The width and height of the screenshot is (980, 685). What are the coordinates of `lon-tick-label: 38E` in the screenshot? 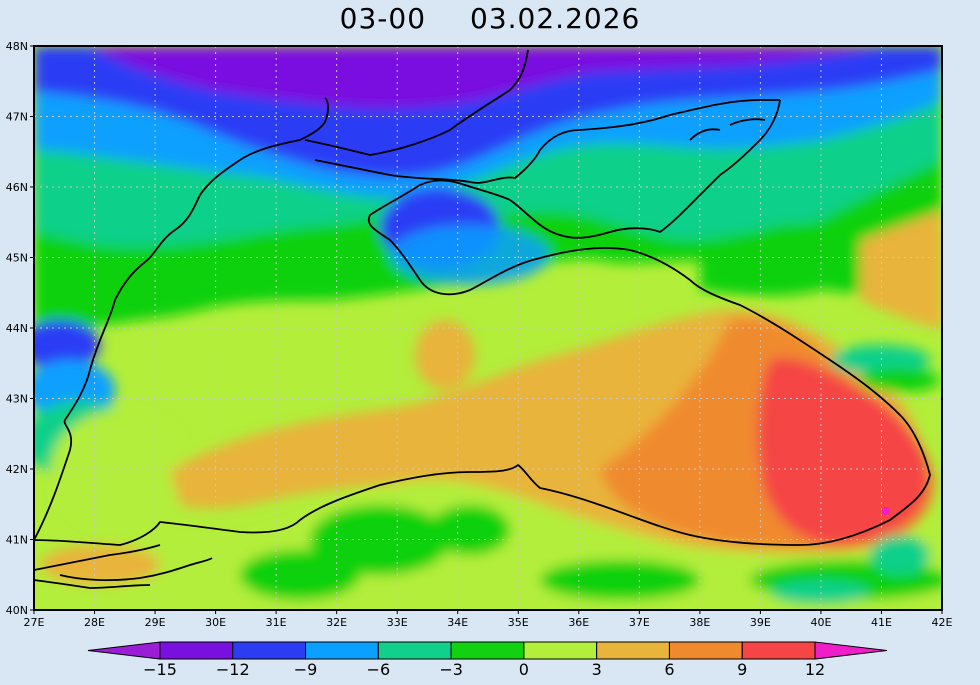 It's located at (699, 622).